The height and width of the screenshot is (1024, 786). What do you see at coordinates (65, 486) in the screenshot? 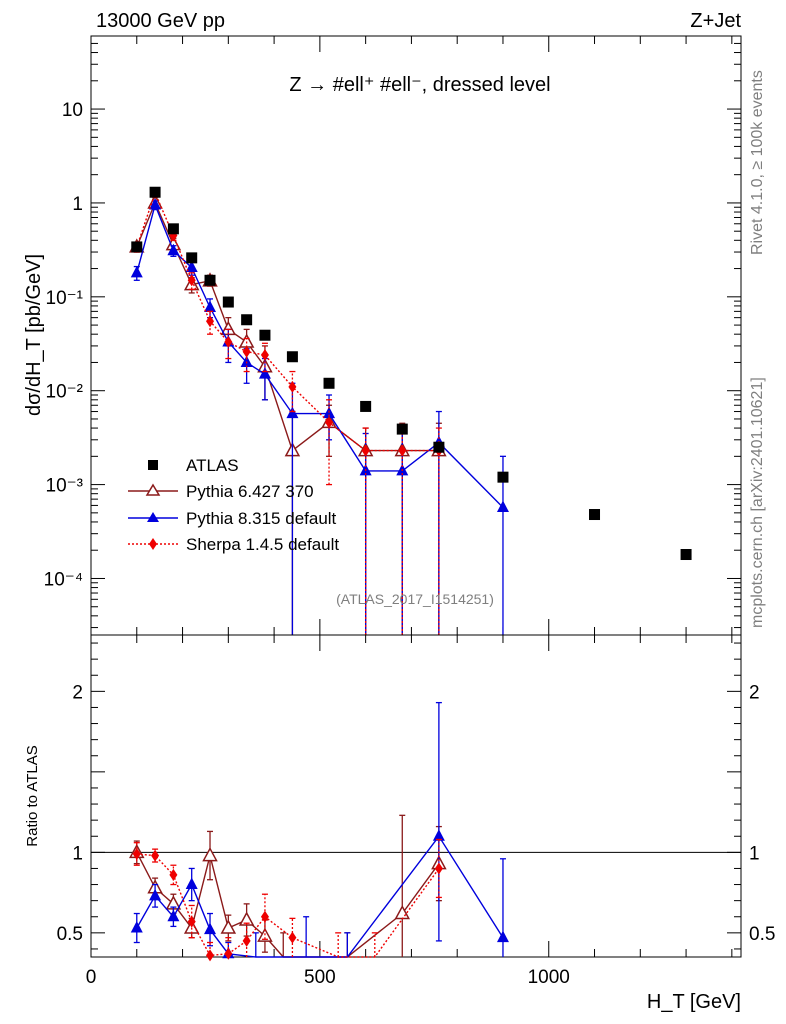
I see `main-y-tick-label: 10⁻³` at bounding box center [65, 486].